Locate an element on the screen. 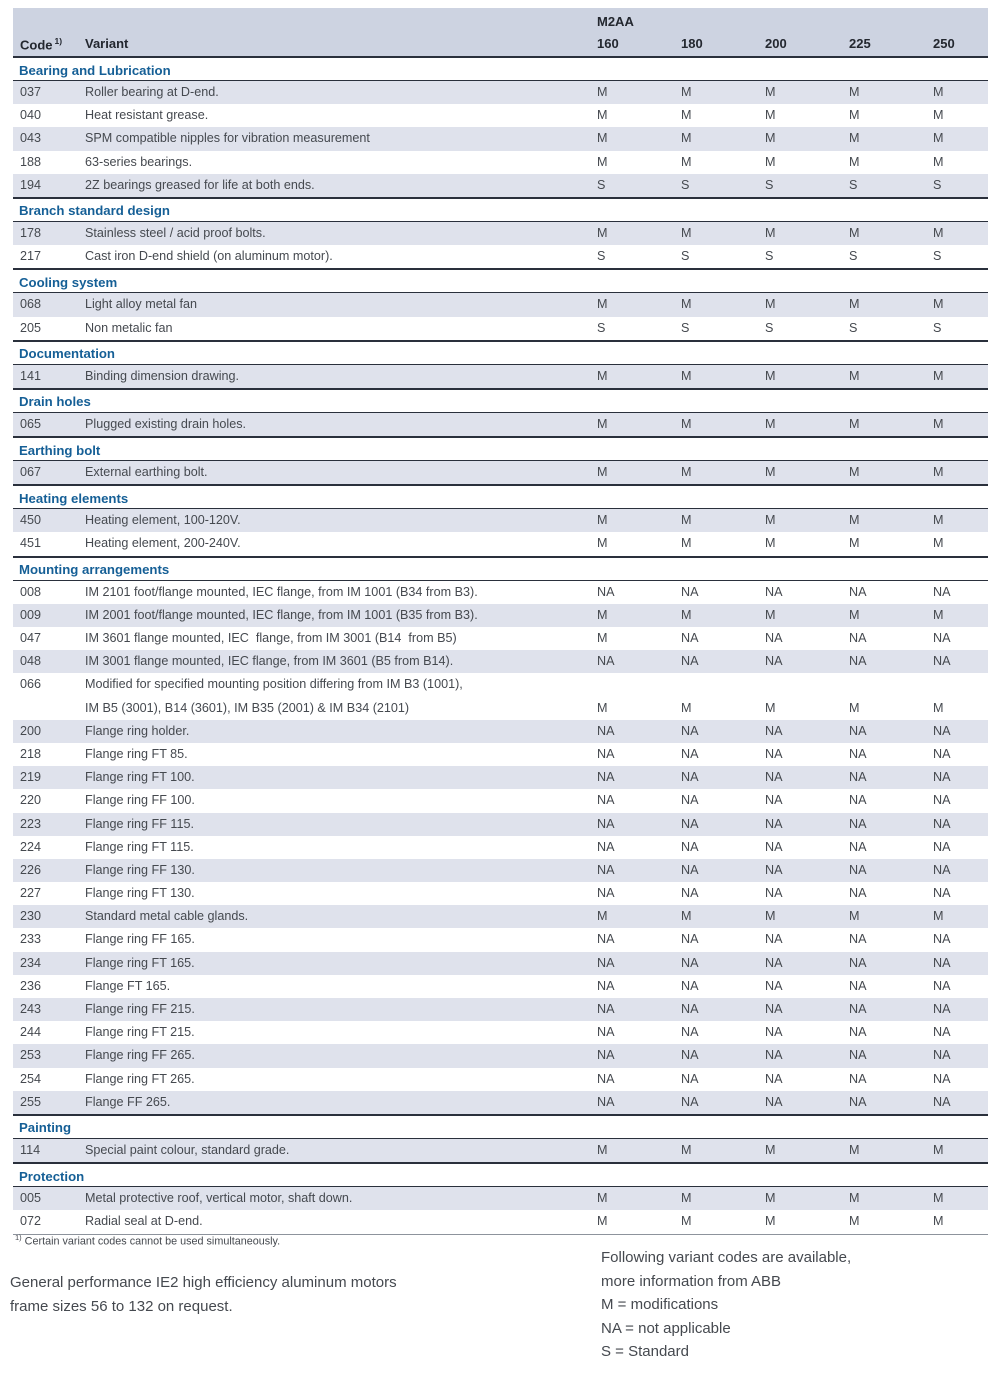  code-cell: 141 is located at coordinates (31, 375).